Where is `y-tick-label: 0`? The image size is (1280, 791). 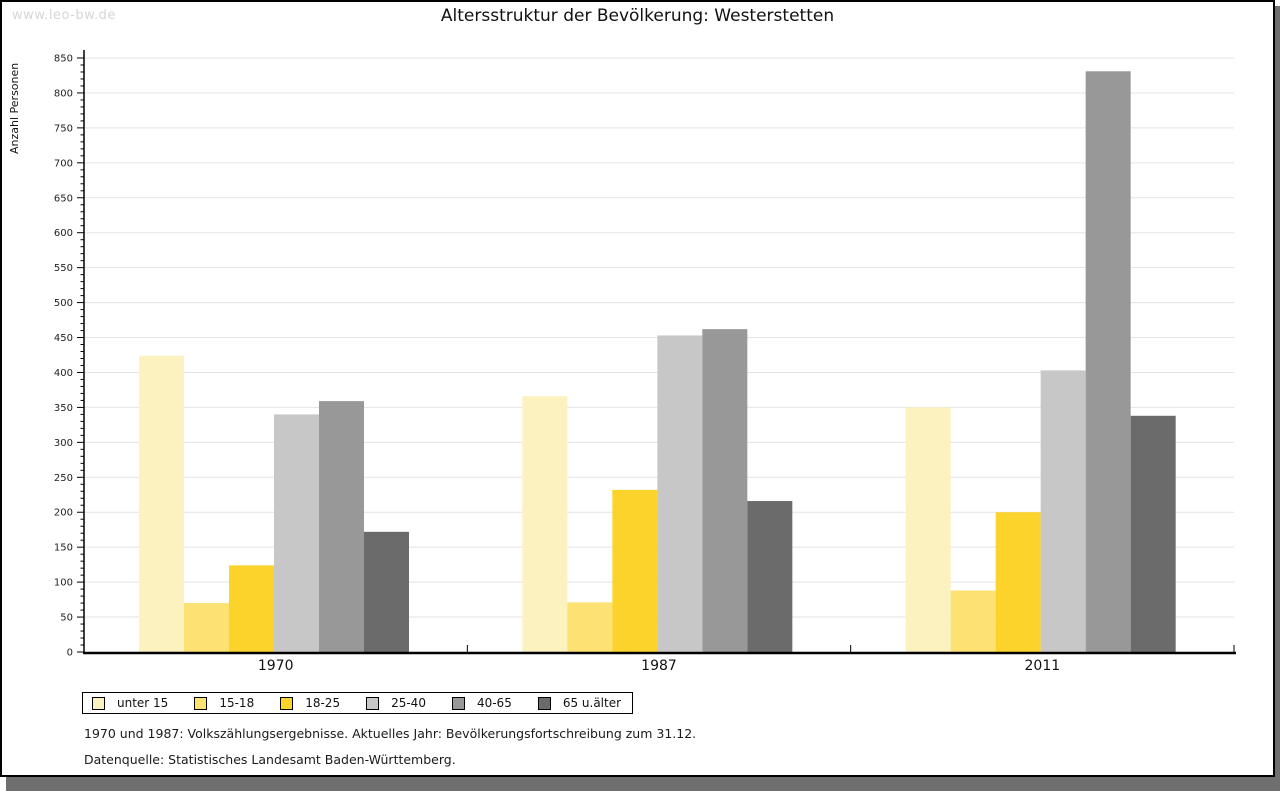 y-tick-label: 0 is located at coordinates (70, 653).